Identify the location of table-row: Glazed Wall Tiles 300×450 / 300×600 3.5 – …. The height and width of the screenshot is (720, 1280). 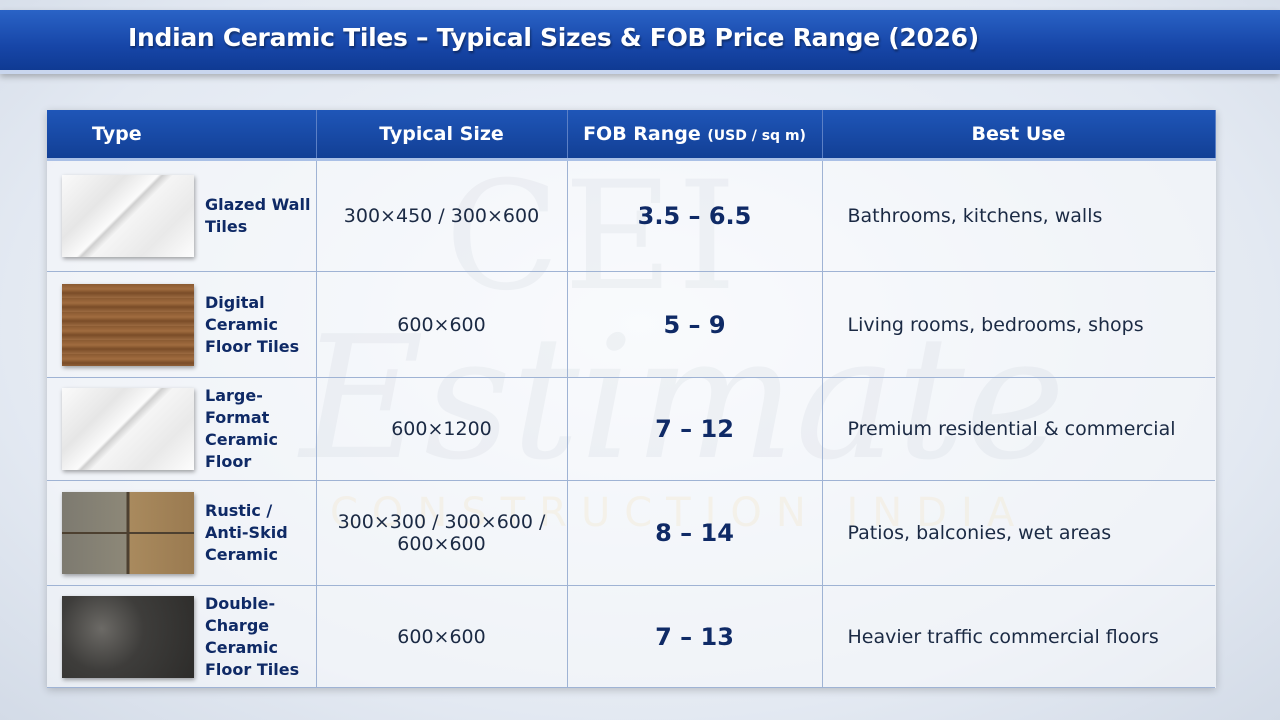
(631, 215).